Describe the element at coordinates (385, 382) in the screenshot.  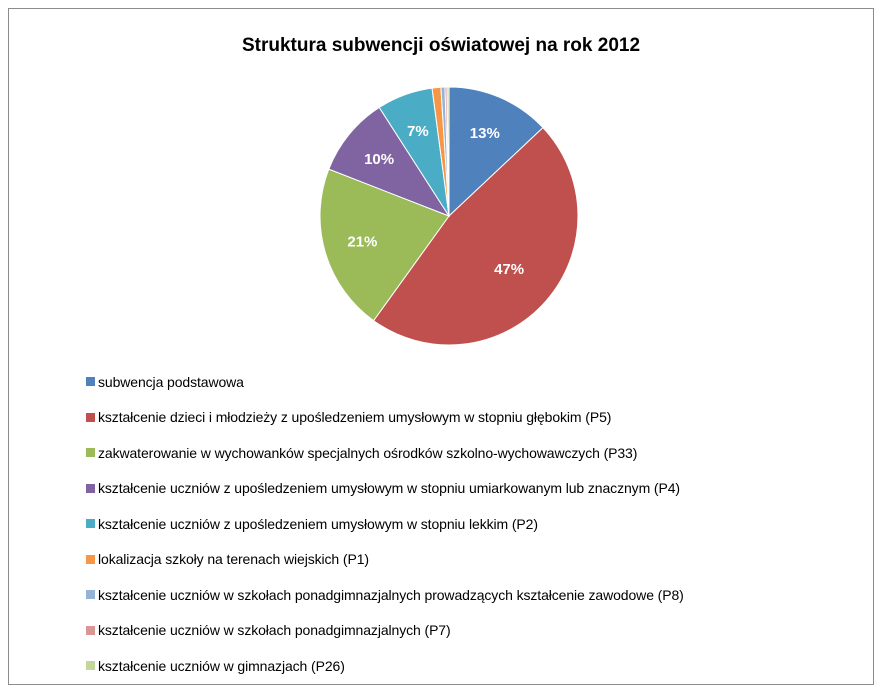
I see `legend-item-1: subwencja podstawowa` at that location.